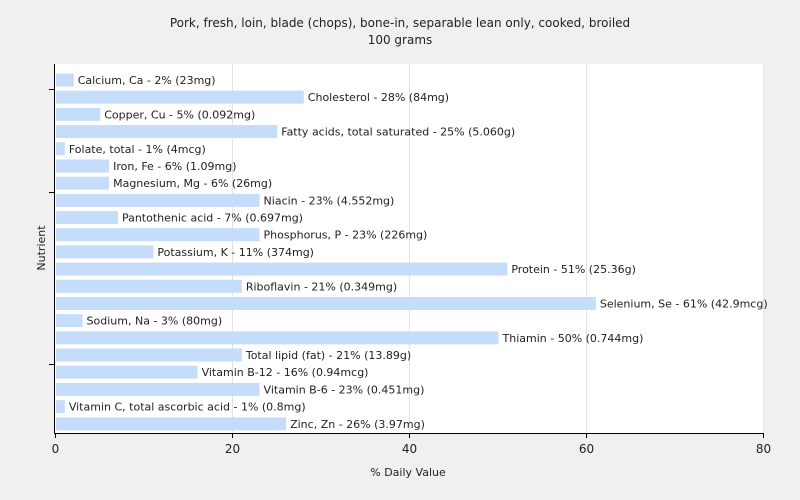  Describe the element at coordinates (329, 200) in the screenshot. I see `bar-label: Niacin - 23% (4.552mg)` at that location.